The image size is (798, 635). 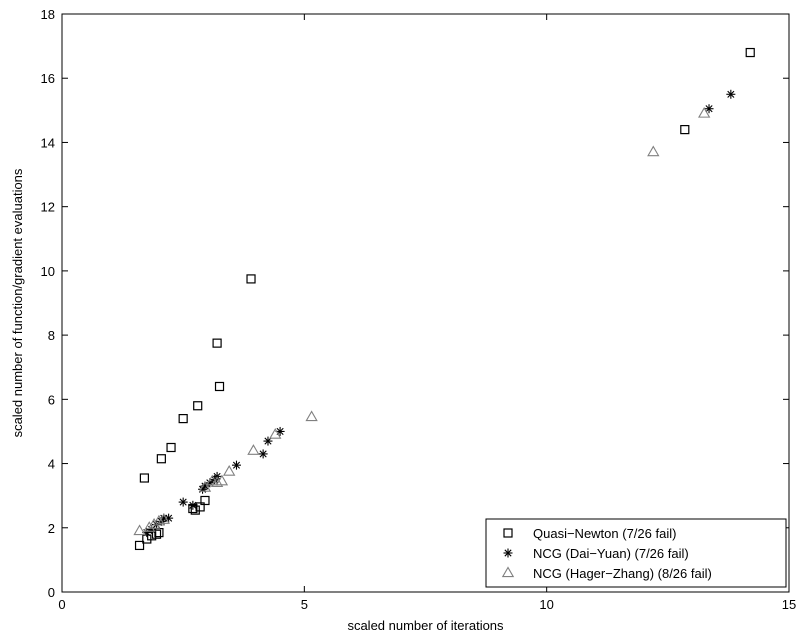 I want to click on x-axis-title: scaled number of iterations, so click(x=425, y=625).